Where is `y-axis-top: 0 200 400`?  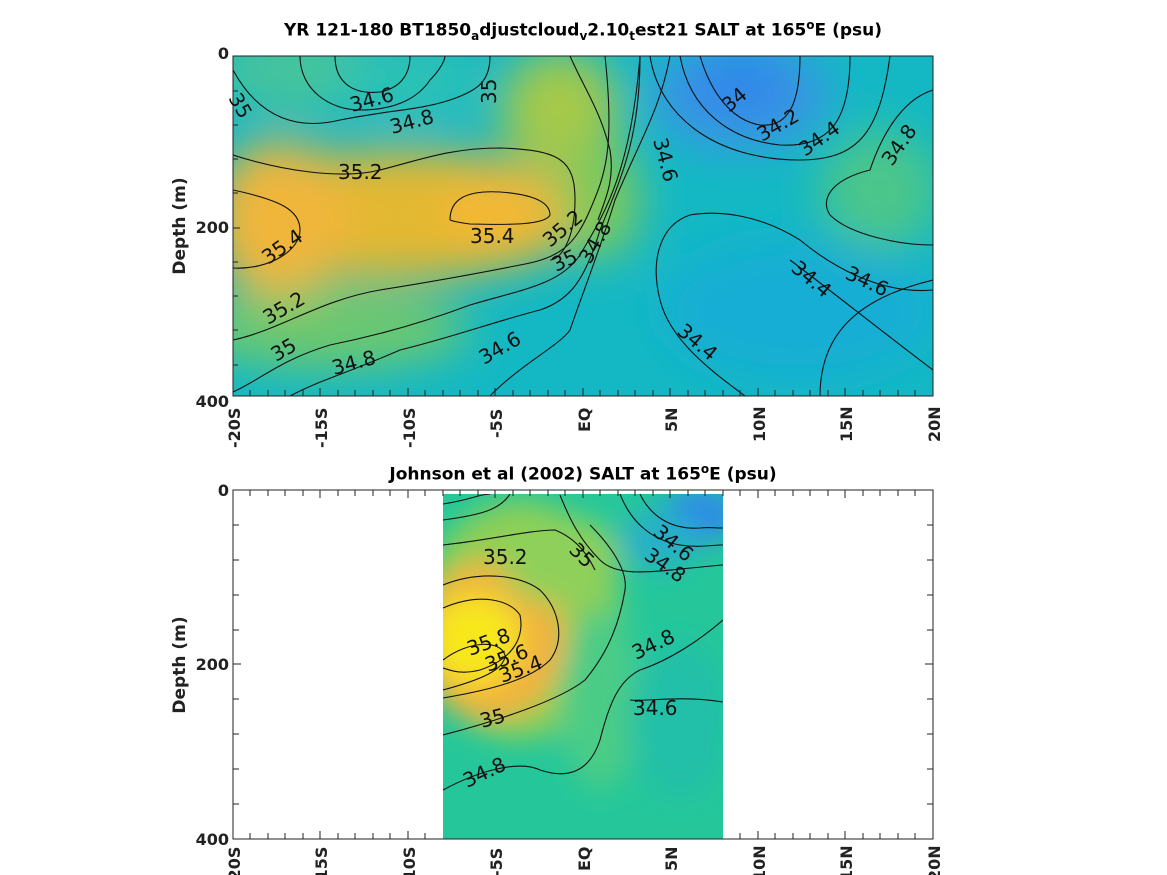
y-axis-top: 0 200 400 is located at coordinates (218, 227).